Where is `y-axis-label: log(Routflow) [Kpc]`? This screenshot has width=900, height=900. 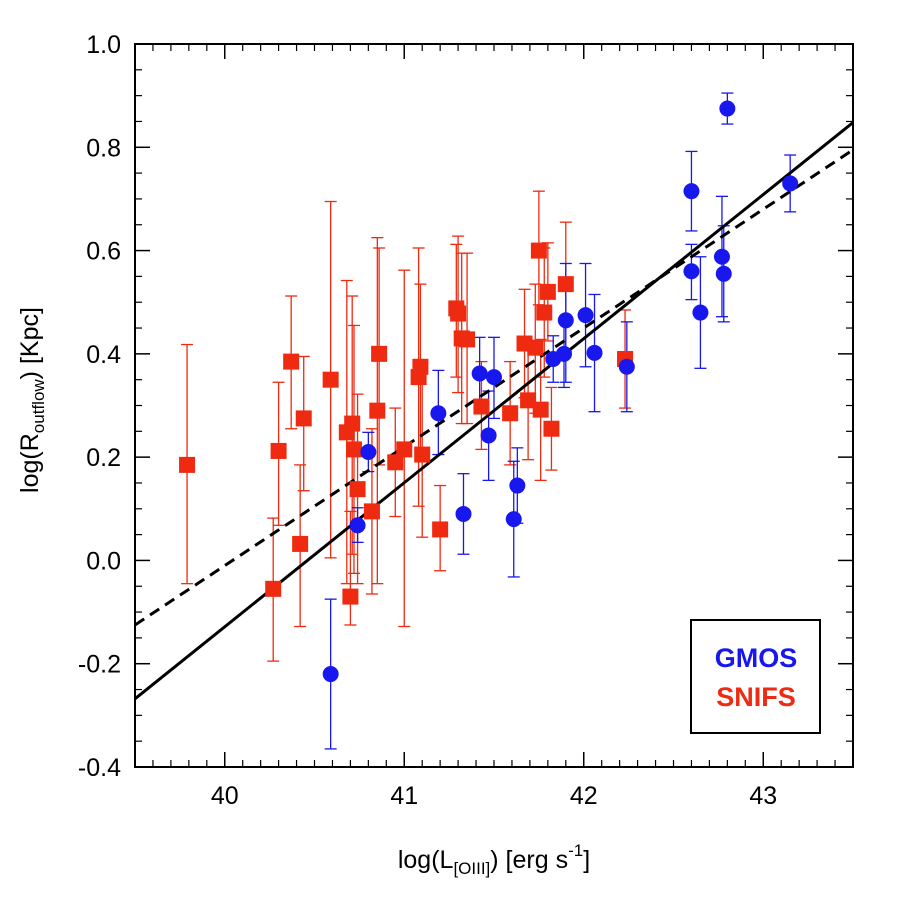 y-axis-label: log(Routflow) [Kpc] is located at coordinates (32, 400).